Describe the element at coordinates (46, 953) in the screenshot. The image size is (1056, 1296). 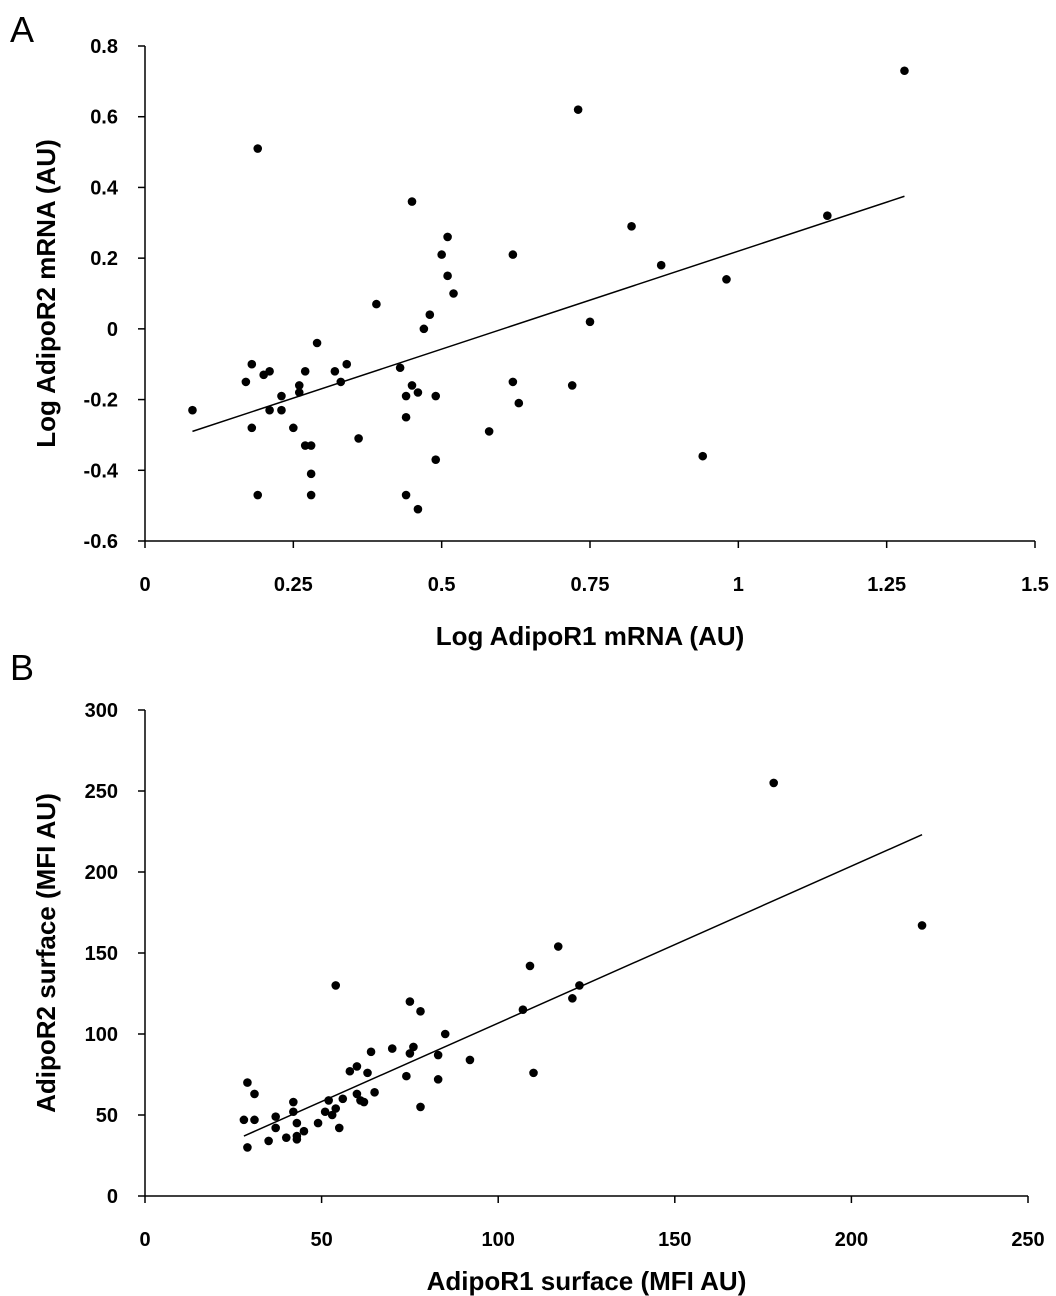
I see `panel-b-y-axis-title: AdipoR2 surface (MFI AU)` at that location.